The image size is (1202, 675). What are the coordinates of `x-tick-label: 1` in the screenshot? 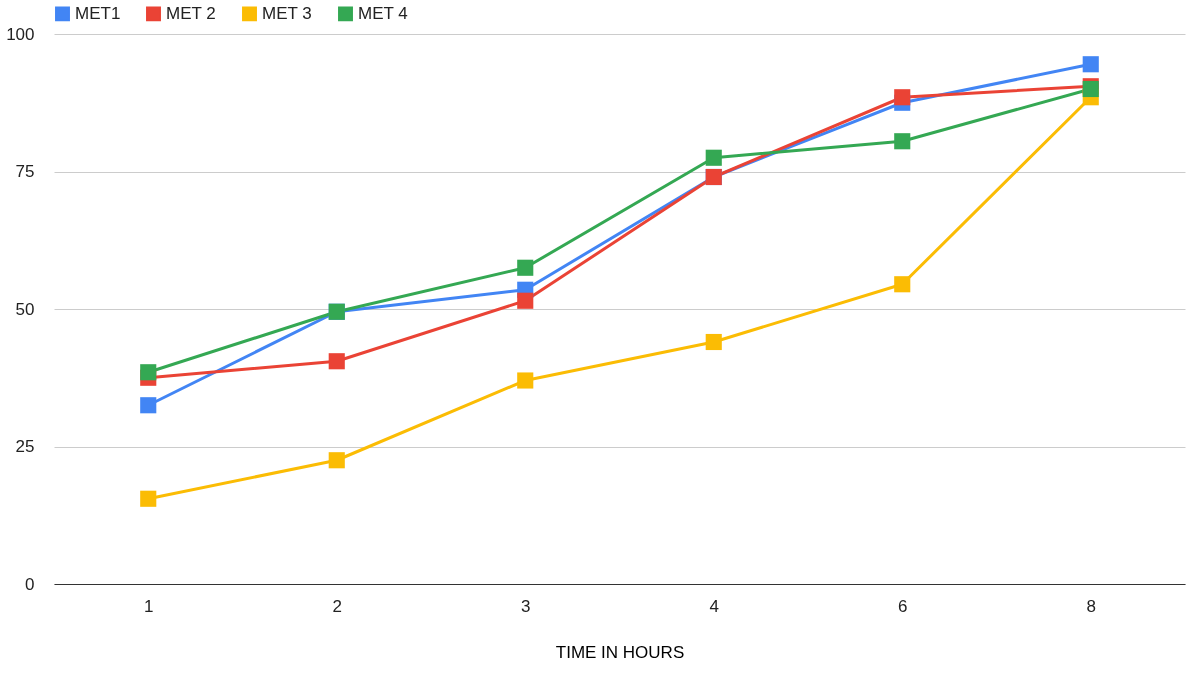 It's located at (149, 606).